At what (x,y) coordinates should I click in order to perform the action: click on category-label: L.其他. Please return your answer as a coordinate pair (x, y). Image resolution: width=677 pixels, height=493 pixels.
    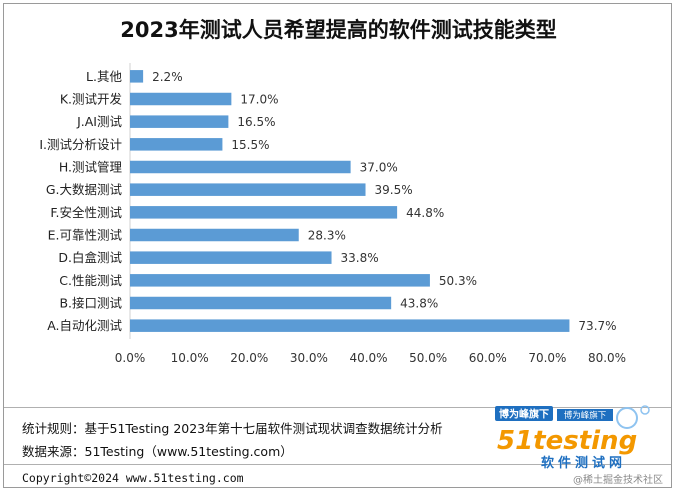
    Looking at the image, I should click on (104, 76).